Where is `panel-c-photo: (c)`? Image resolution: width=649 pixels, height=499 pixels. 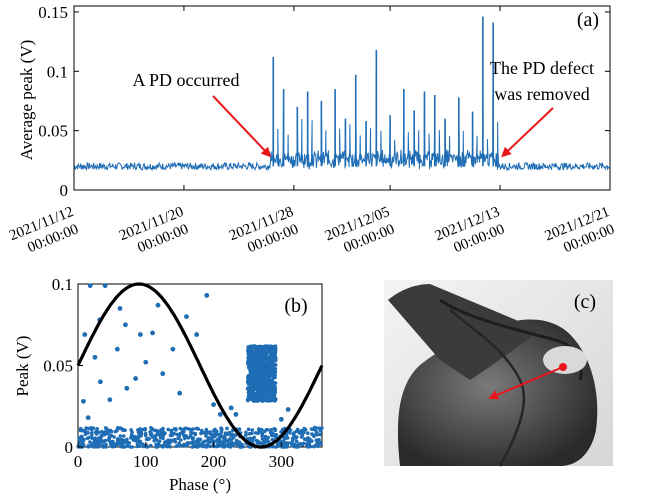 panel-c-photo: (c) is located at coordinates (498, 373).